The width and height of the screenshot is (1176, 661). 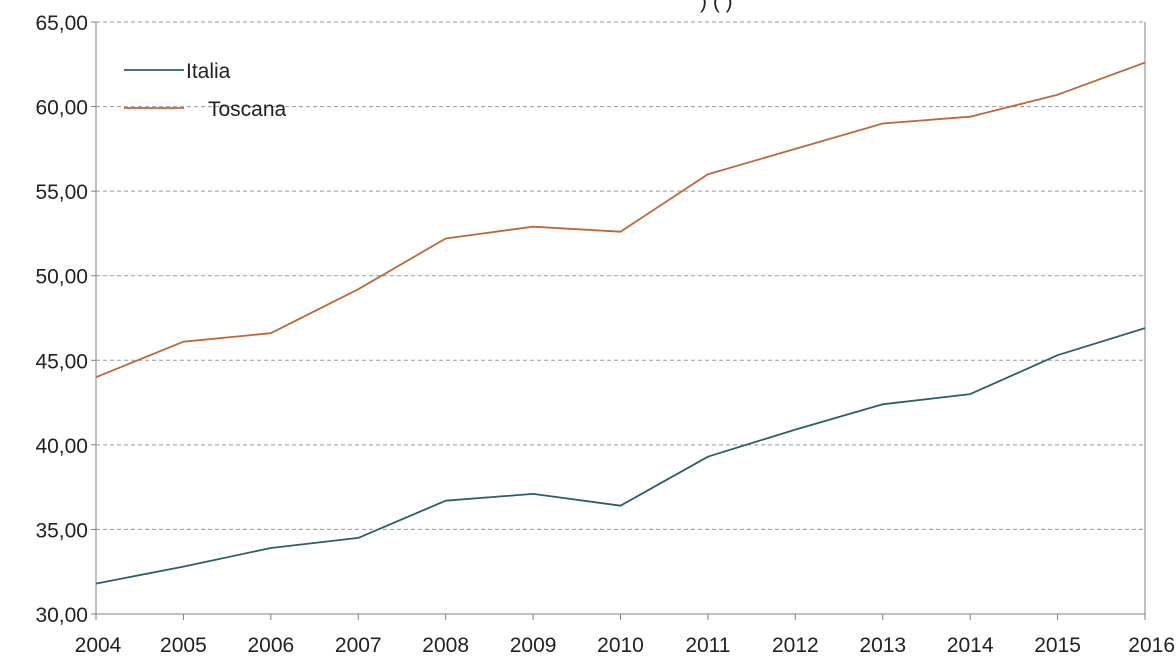 What do you see at coordinates (882, 645) in the screenshot?
I see `x-tick-label: 2013` at bounding box center [882, 645].